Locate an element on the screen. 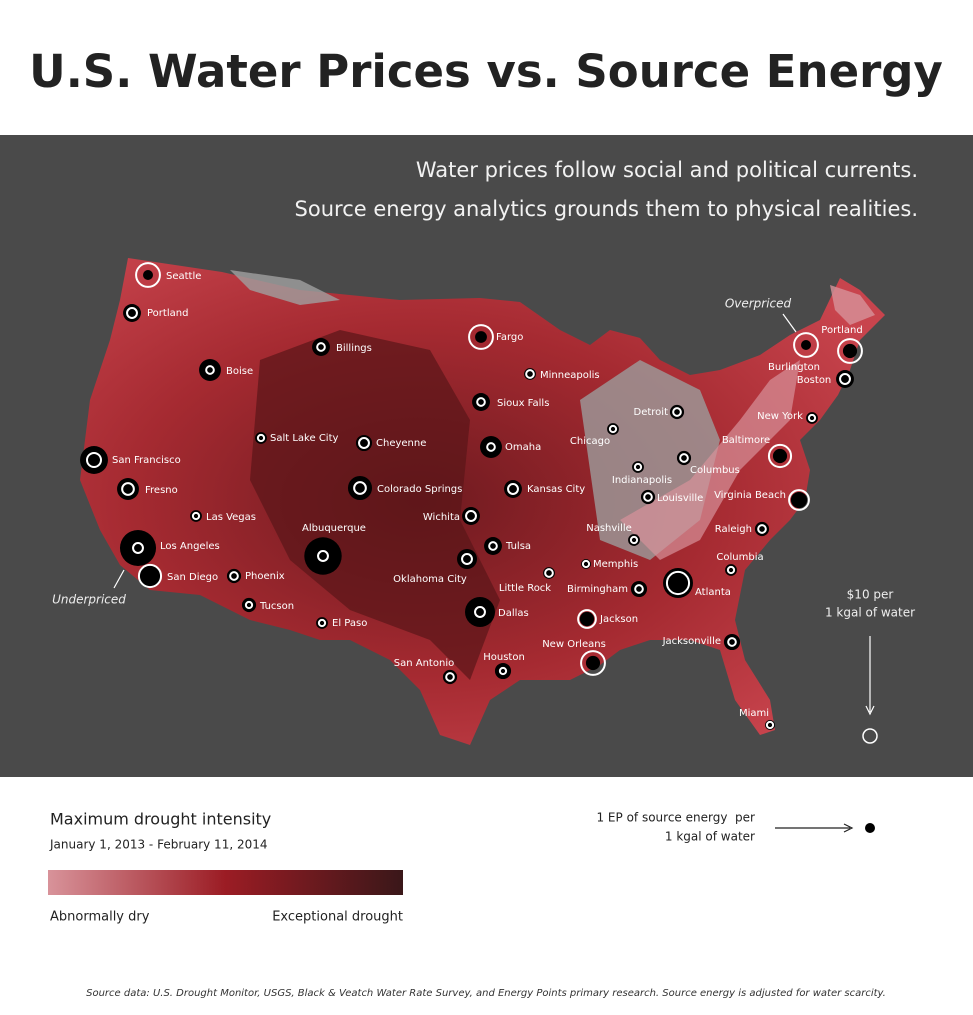 The height and width of the screenshot is (1015, 973). city-label: Tulsa is located at coordinates (518, 546).